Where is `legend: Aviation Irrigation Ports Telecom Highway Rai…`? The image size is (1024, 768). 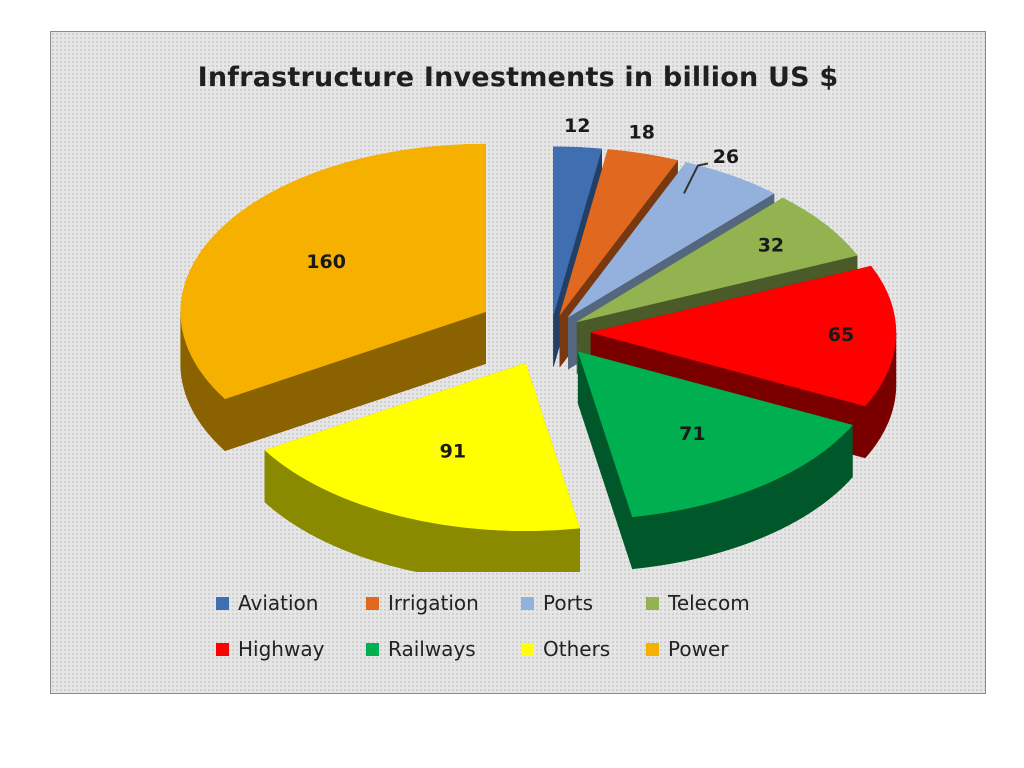
legend: Aviation Irrigation Ports Telecom Highway Rai… is located at coordinates (526, 626).